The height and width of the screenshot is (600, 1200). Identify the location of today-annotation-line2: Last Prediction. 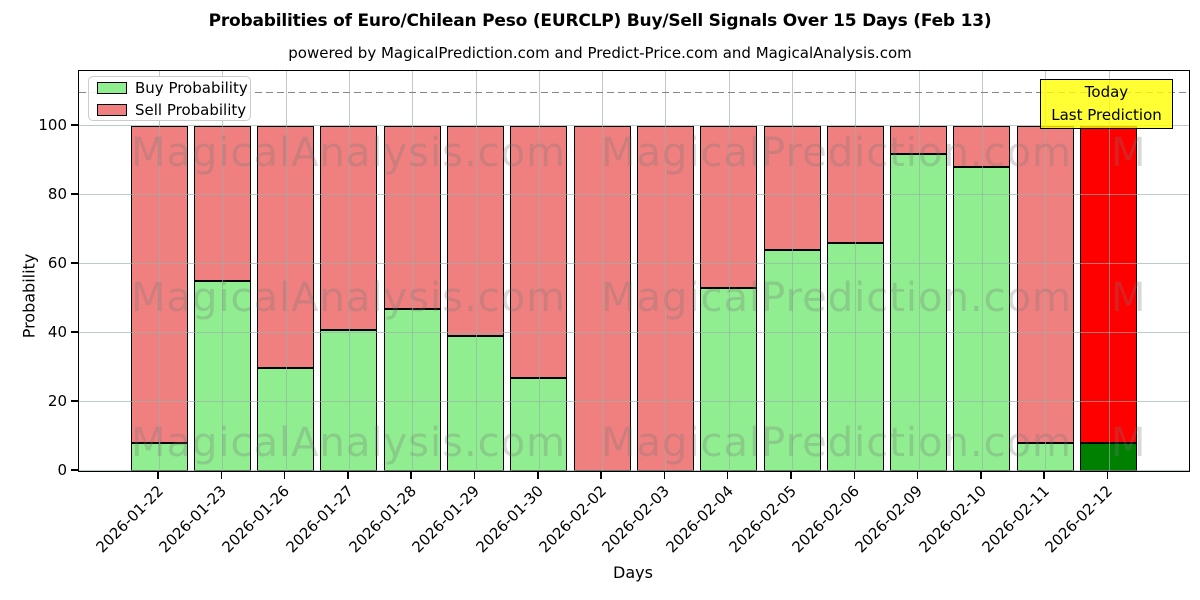
(1106, 115).